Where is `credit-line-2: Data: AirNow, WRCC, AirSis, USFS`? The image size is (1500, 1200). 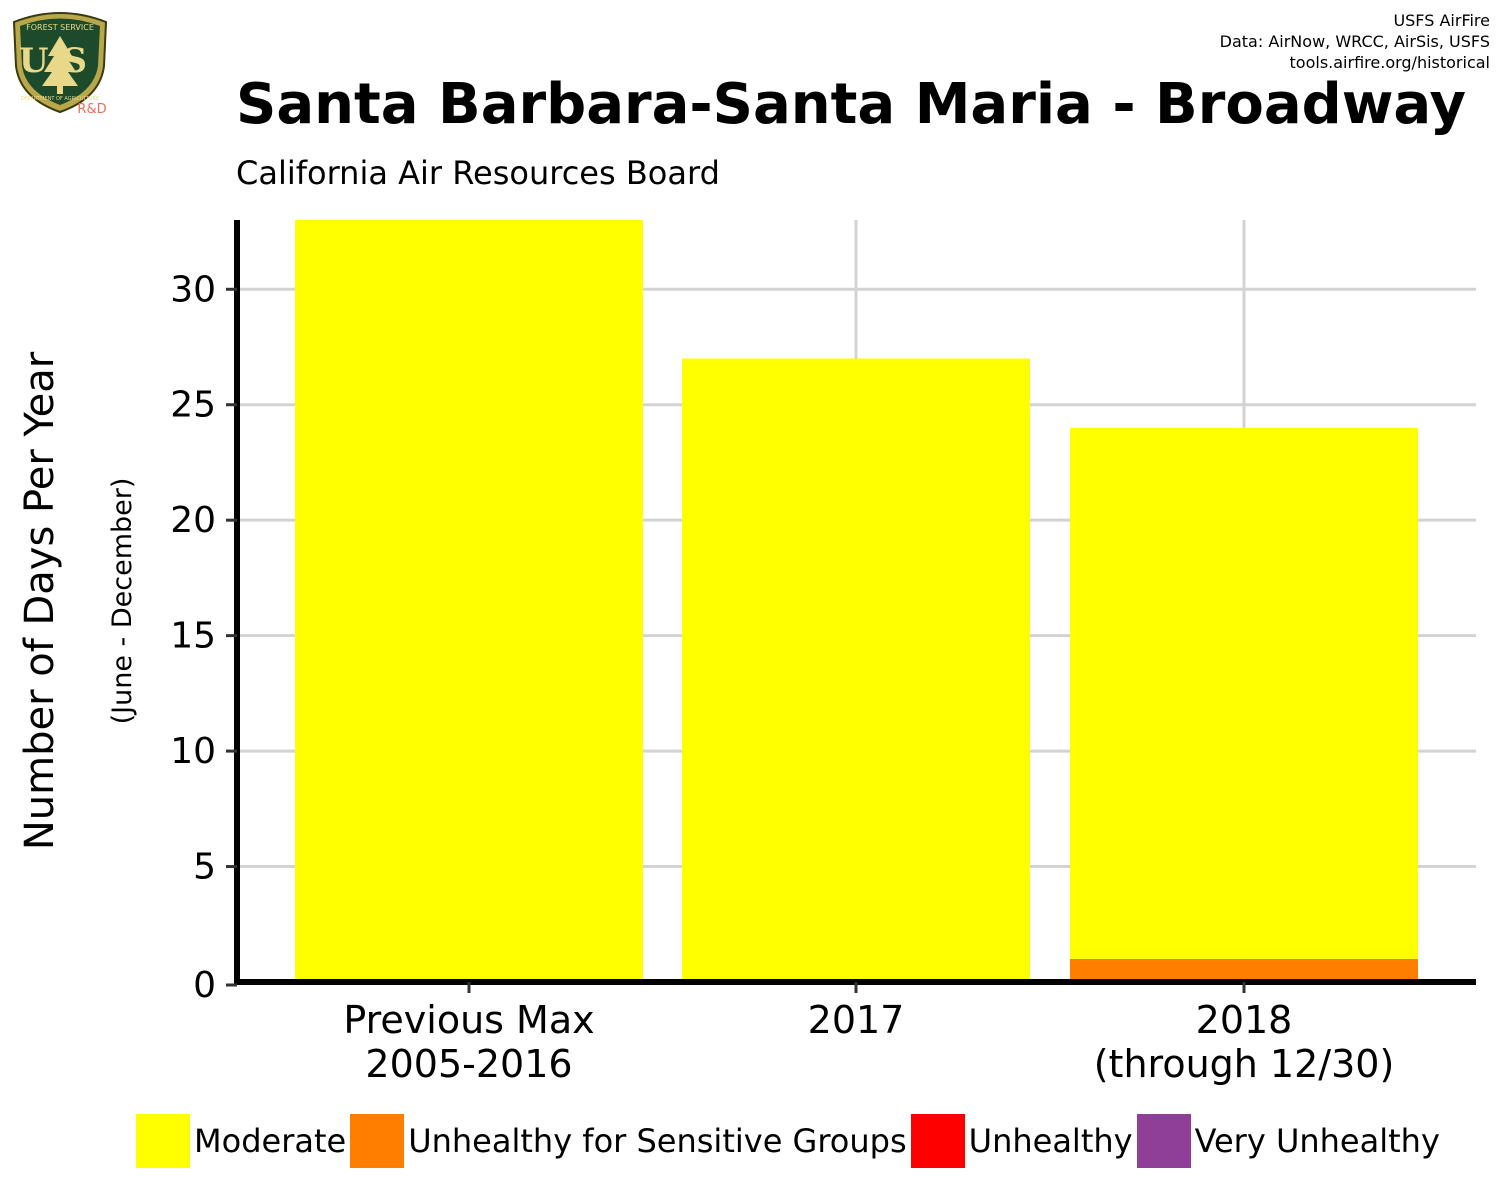 credit-line-2: Data: AirNow, WRCC, AirSis, USFS is located at coordinates (1354, 41).